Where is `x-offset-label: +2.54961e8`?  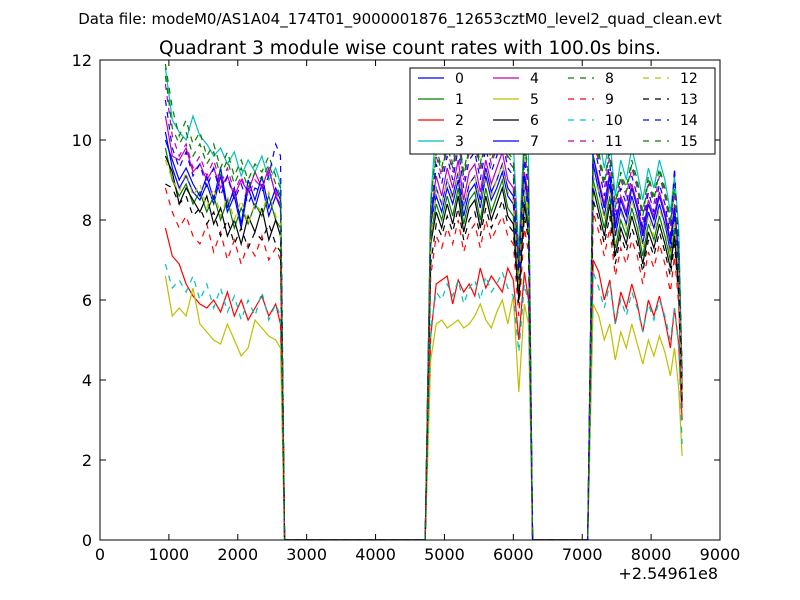 x-offset-label: +2.54961e8 is located at coordinates (668, 573).